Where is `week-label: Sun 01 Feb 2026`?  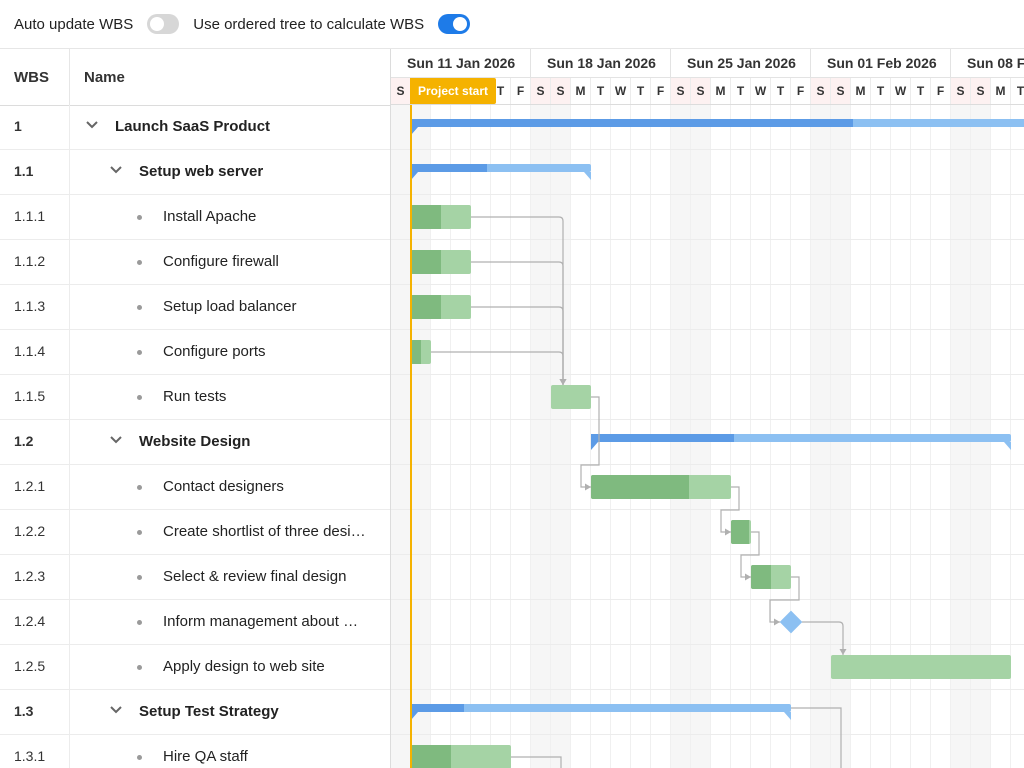 week-label: Sun 01 Feb 2026 is located at coordinates (882, 63).